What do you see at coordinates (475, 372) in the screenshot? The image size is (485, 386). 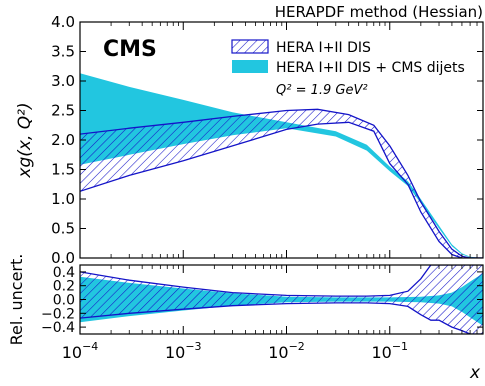 I see `x-axis-label: x` at bounding box center [475, 372].